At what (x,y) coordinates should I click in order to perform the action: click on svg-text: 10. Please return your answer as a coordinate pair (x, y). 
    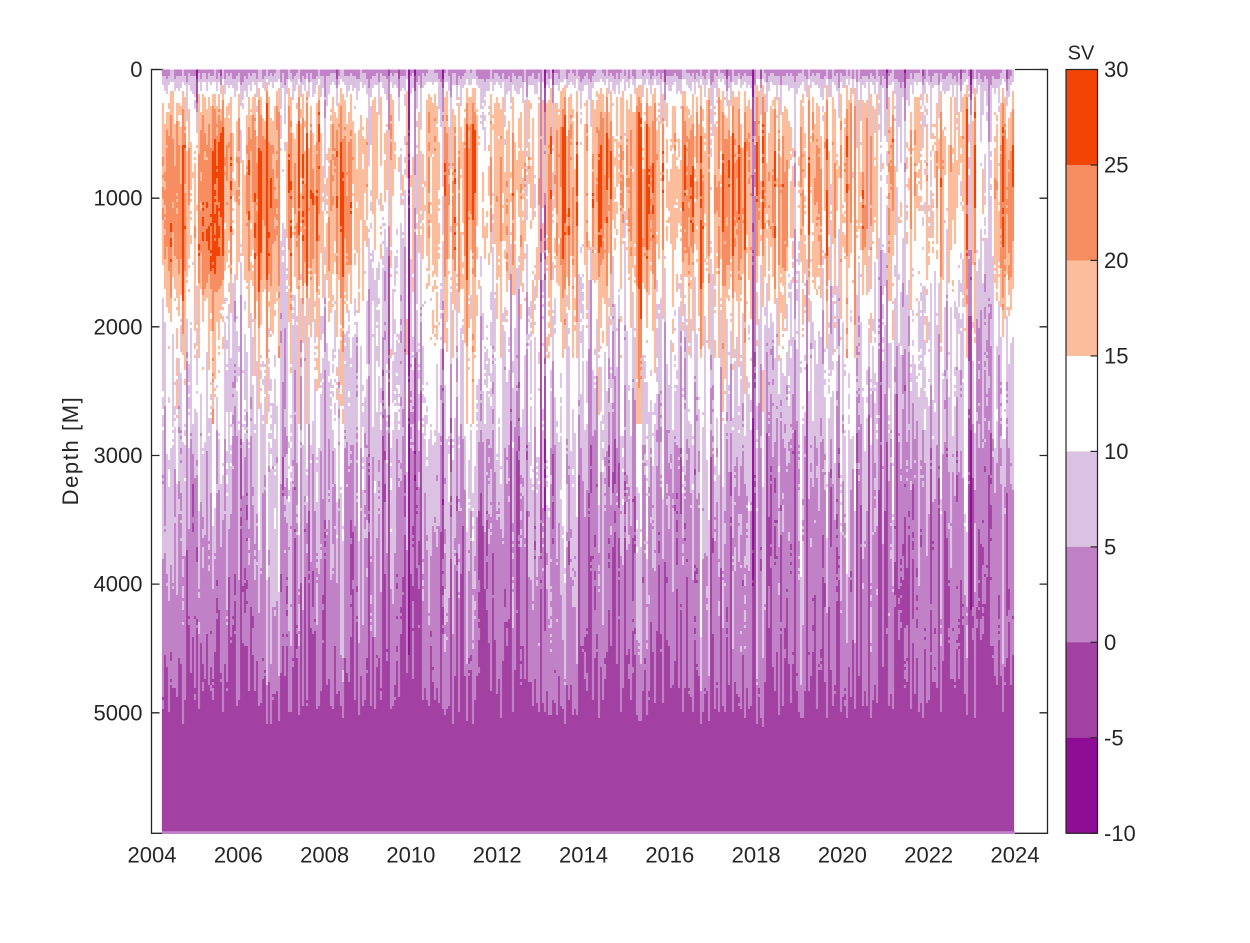
    Looking at the image, I should click on (1116, 451).